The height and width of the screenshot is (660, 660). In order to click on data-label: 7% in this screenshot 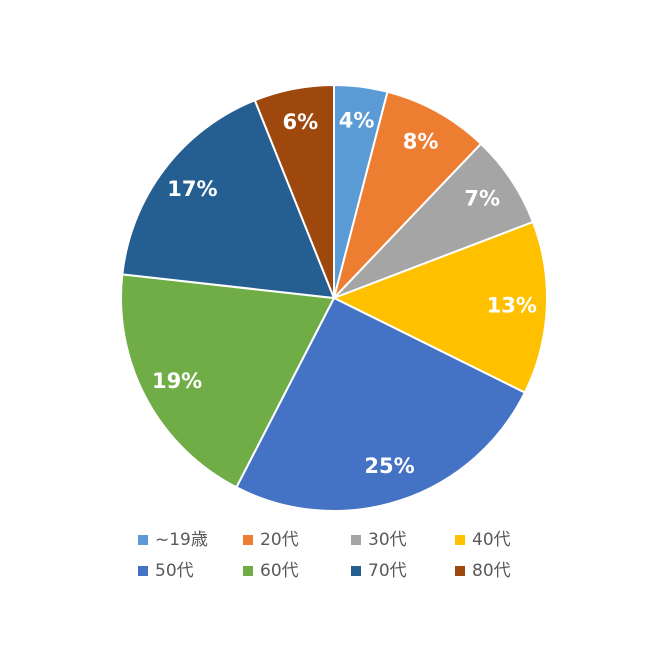, I will do `click(482, 198)`.